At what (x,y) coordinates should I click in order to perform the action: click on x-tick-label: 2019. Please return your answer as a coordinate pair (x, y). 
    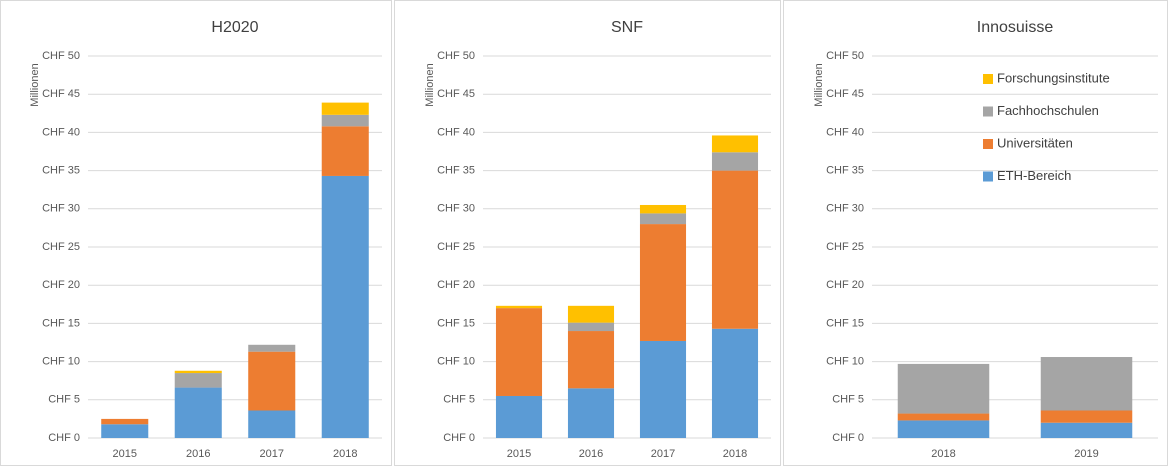
    Looking at the image, I should click on (1086, 454).